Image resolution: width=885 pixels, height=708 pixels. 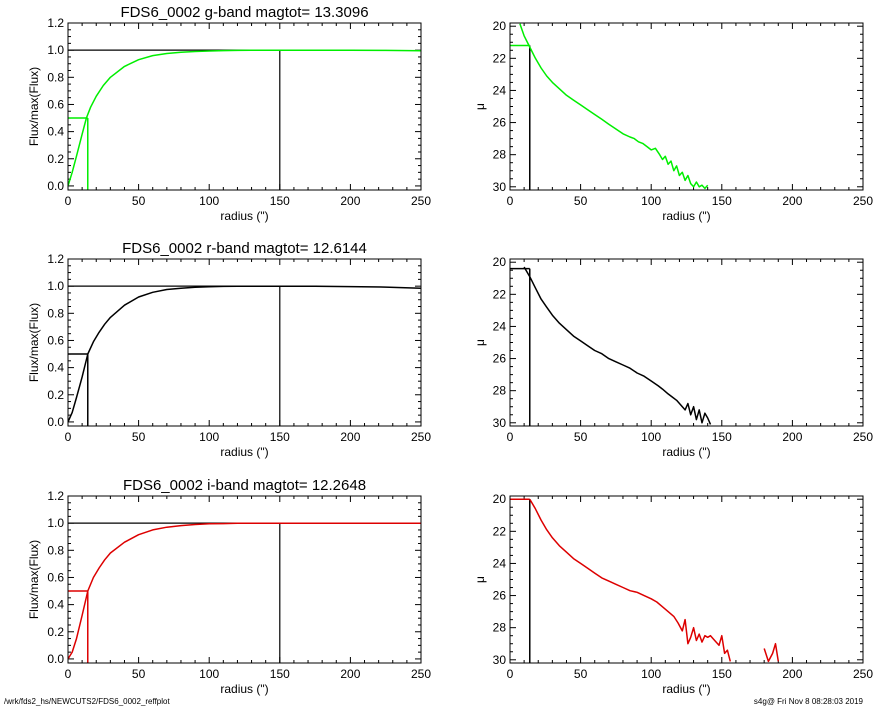 I want to click on footer-path: /wrk/fds2_hs/NEWCUTS2/FDS6_0002_reffplot, so click(x=87, y=701).